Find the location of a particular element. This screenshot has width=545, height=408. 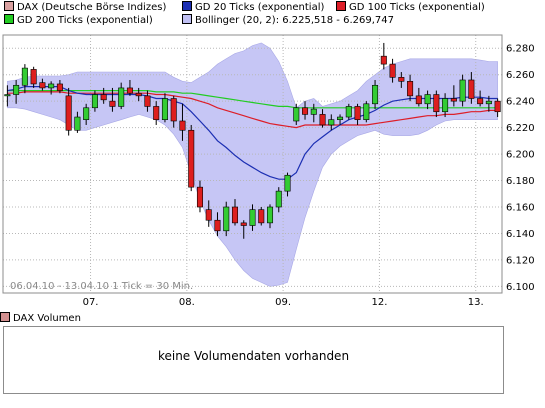

volume-legend-label: DAX Volumen is located at coordinates (47, 318).